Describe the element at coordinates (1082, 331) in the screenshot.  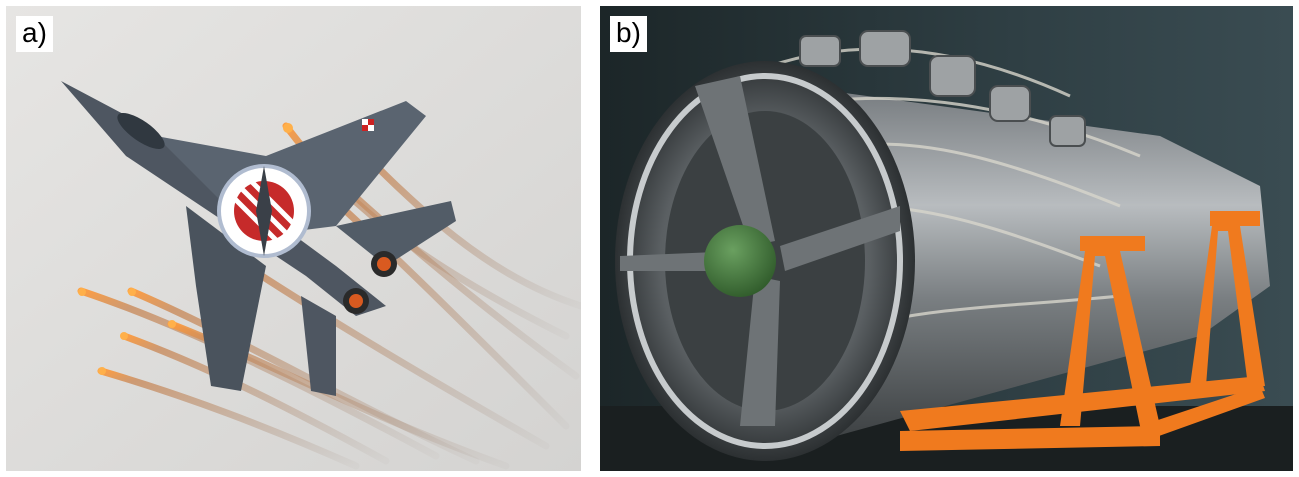
I see `engine-stand` at that location.